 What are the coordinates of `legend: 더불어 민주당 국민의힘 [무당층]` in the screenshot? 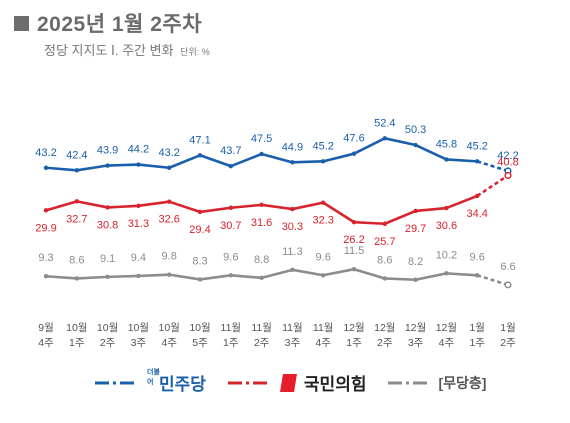 It's located at (301, 382).